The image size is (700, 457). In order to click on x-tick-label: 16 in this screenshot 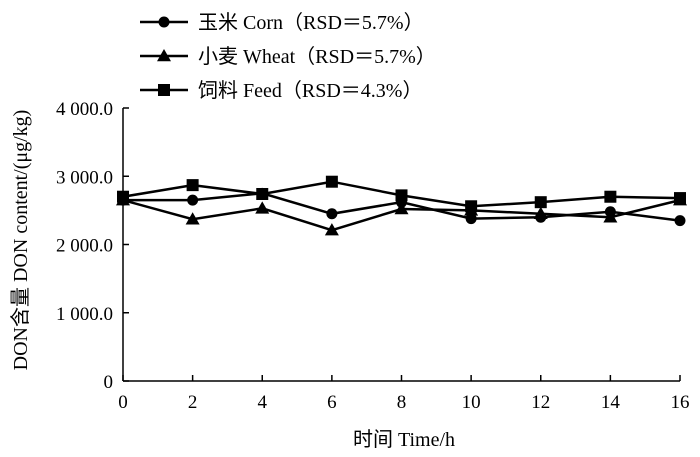, I will do `click(680, 402)`.